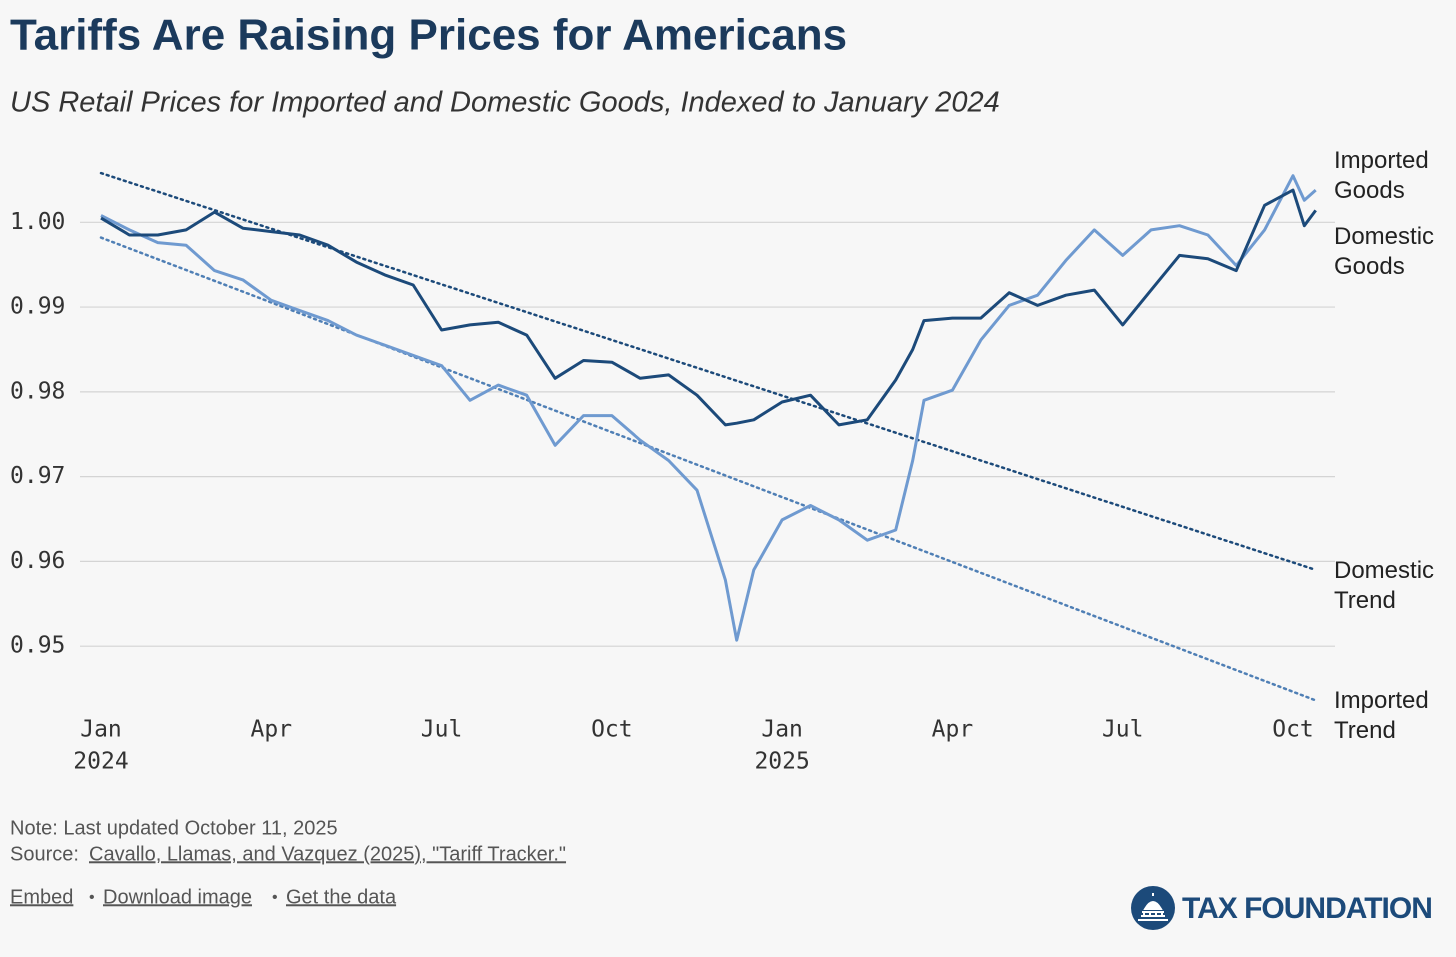 This screenshot has width=1456, height=957. Describe the element at coordinates (37, 646) in the screenshot. I see `y-tick-label: 0.95` at that location.